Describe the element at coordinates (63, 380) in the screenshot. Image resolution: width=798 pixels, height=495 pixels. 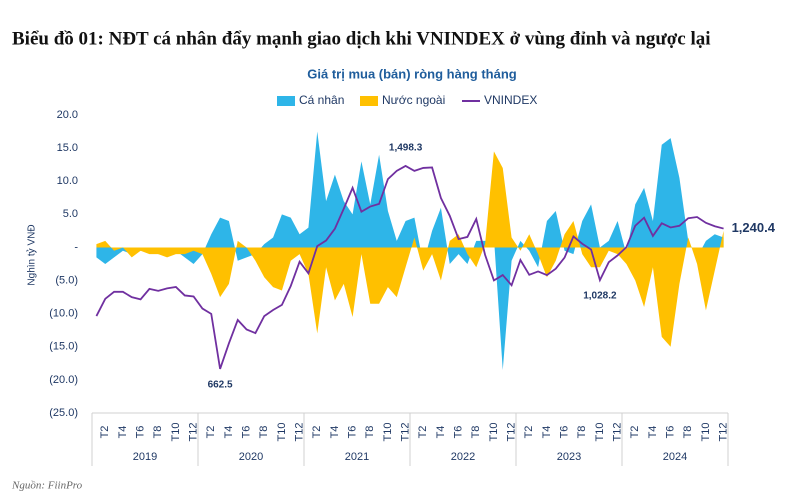
I see `y-tick-label: (20.0)` at that location.